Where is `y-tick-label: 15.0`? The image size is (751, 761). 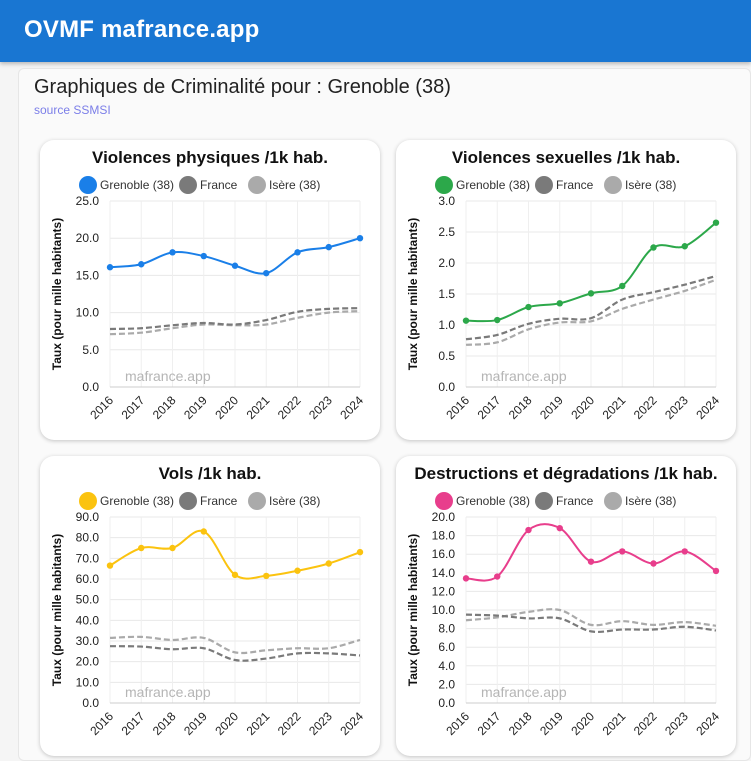 y-tick-label: 15.0 is located at coordinates (88, 275).